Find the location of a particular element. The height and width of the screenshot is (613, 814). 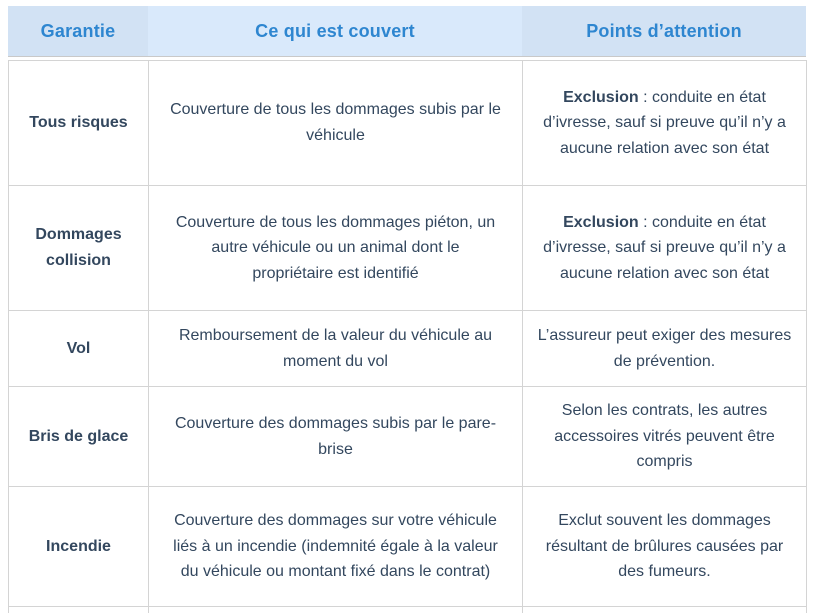

cell-garantie: Vol is located at coordinates (78, 348).